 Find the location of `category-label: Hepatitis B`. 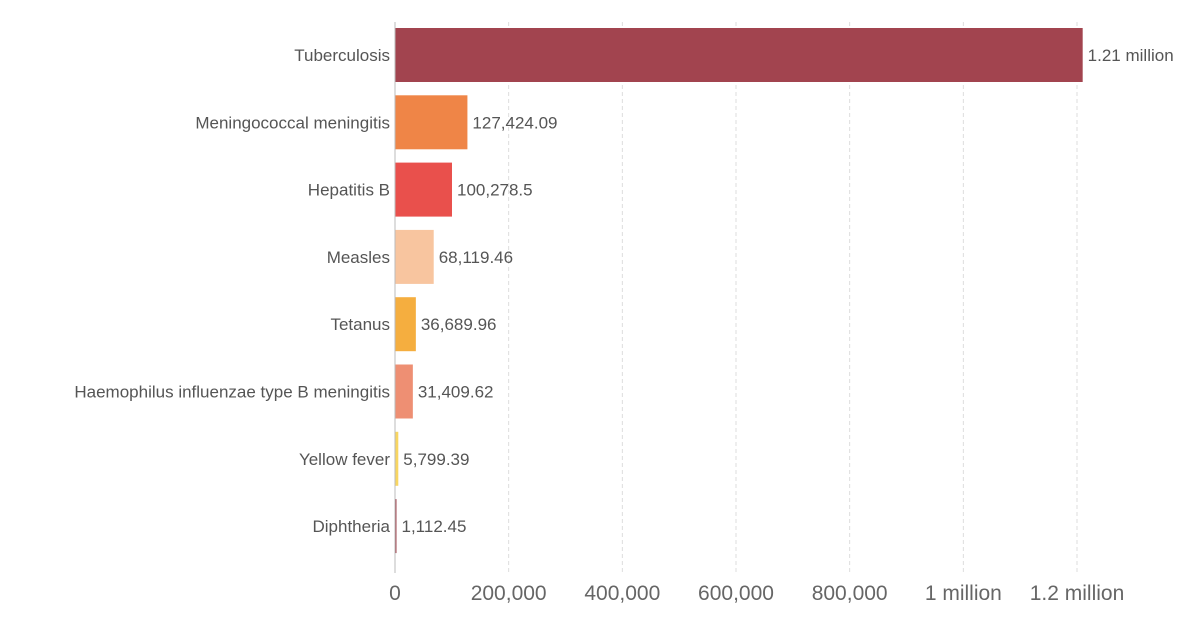

category-label: Hepatitis B is located at coordinates (349, 190).